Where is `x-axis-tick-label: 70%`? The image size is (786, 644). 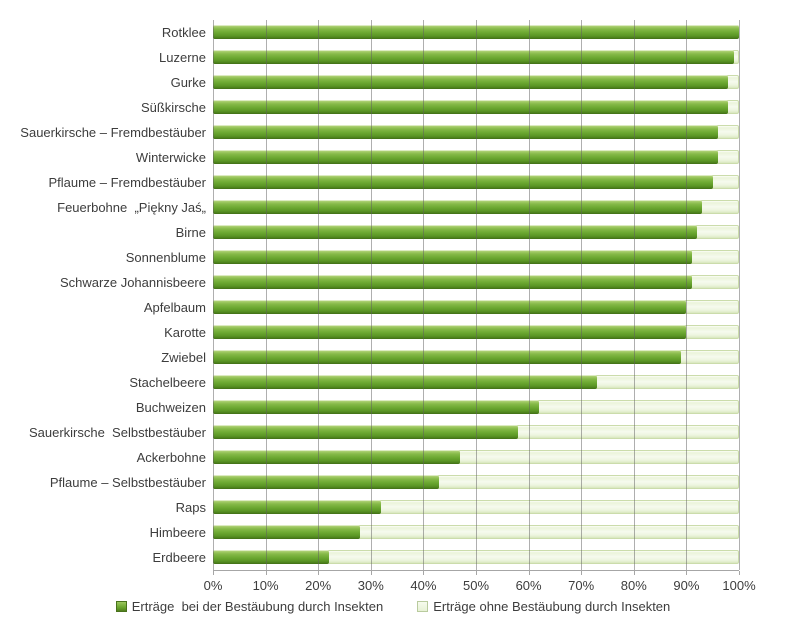
x-axis-tick-label: 70% is located at coordinates (581, 585).